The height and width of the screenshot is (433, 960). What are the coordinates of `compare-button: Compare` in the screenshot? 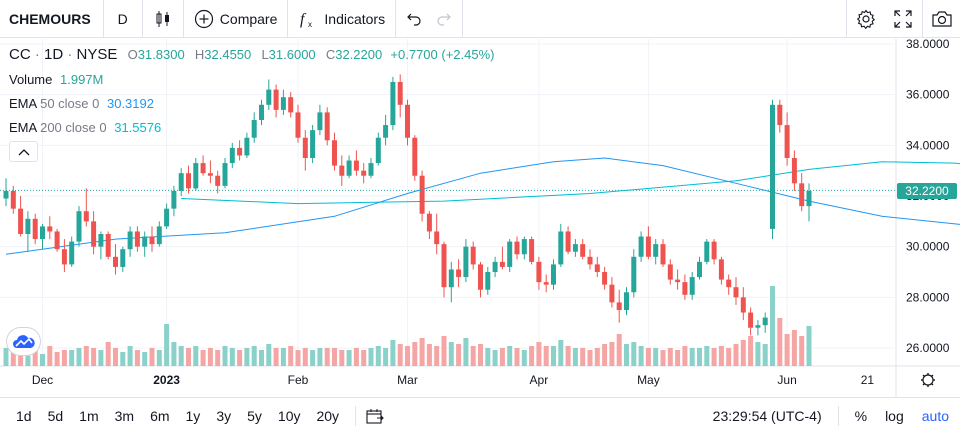 It's located at (236, 19).